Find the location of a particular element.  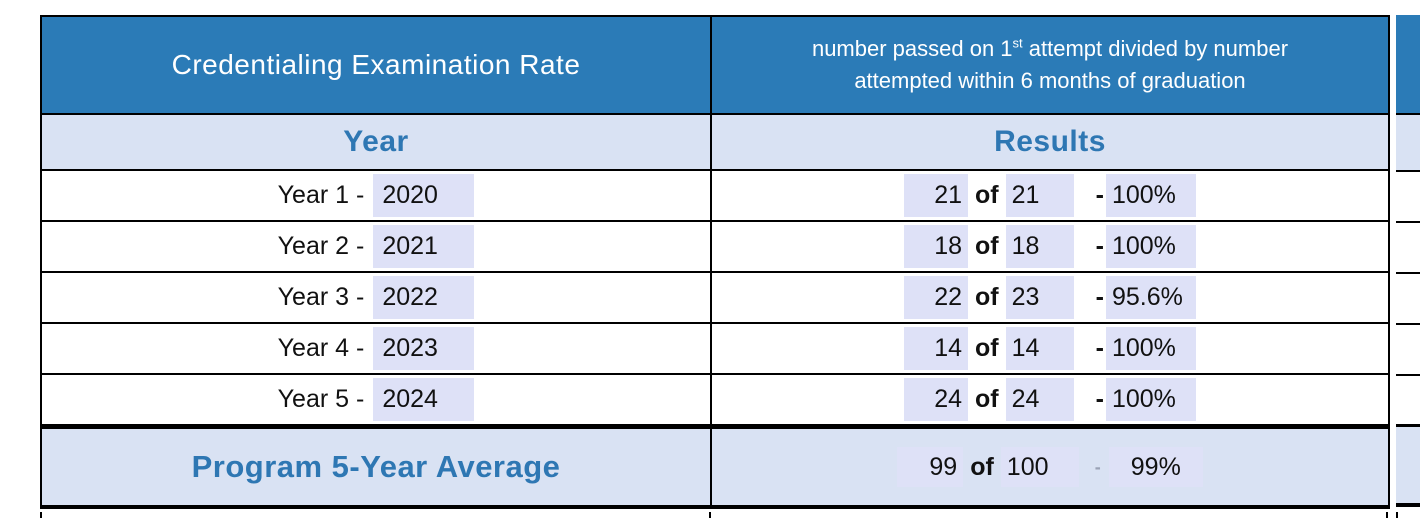

definition-line1-pre: number passed on 1 is located at coordinates (912, 49).